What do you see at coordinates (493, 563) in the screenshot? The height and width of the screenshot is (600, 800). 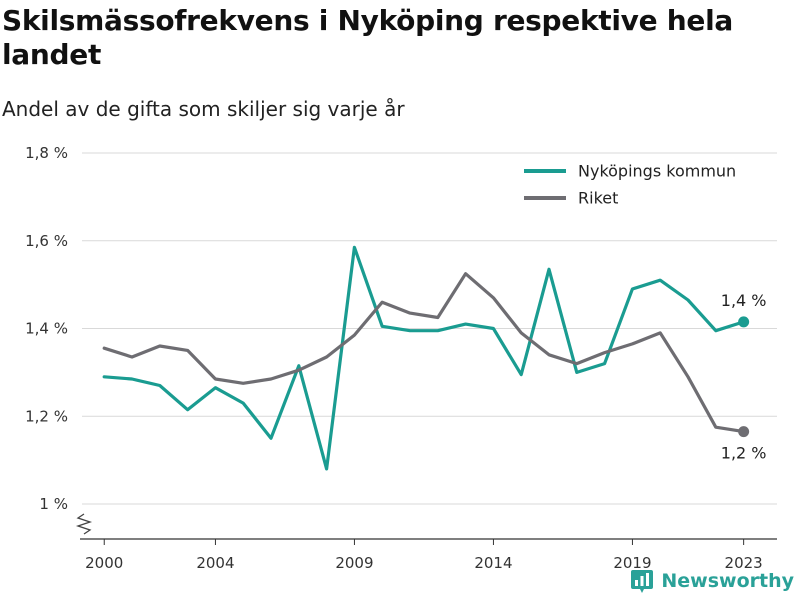 I see `x-tick-label: 2014` at bounding box center [493, 563].